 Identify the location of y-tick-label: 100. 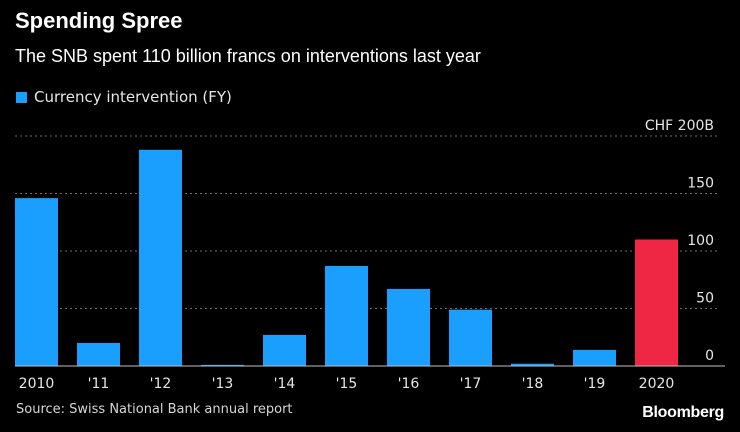
(700, 241).